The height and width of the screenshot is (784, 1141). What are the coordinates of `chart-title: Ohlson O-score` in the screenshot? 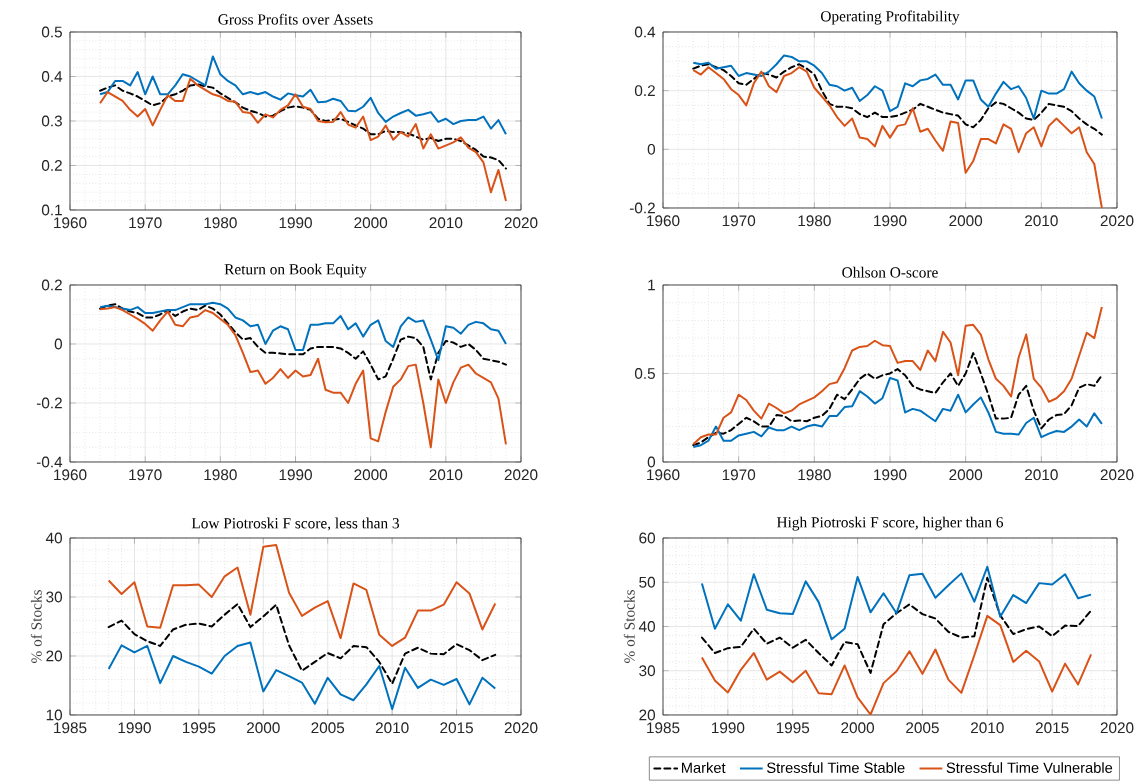 It's located at (890, 272).